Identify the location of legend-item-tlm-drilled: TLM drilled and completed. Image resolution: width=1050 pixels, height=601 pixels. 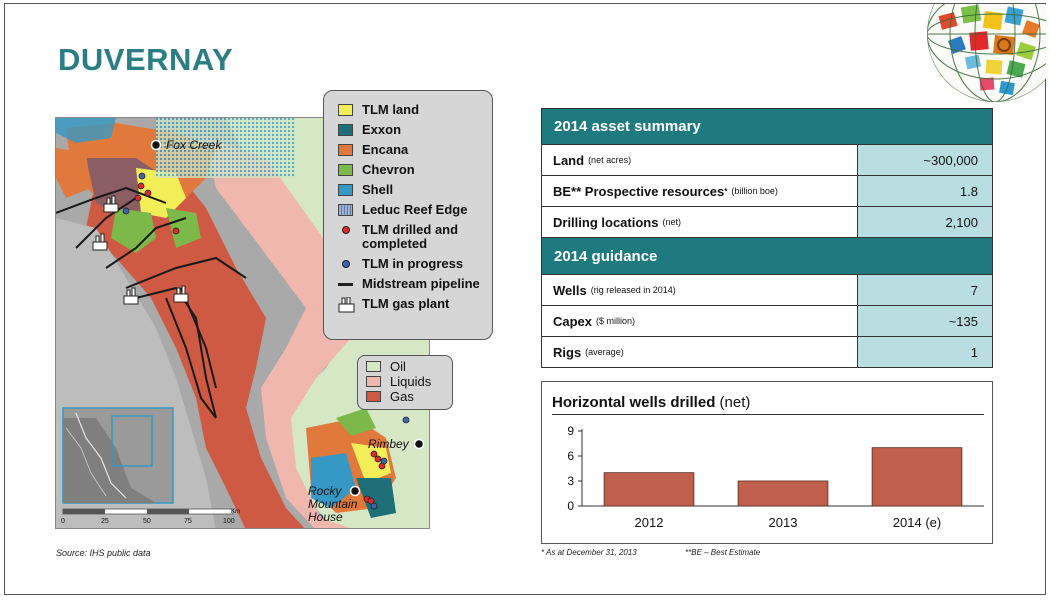
(415, 237).